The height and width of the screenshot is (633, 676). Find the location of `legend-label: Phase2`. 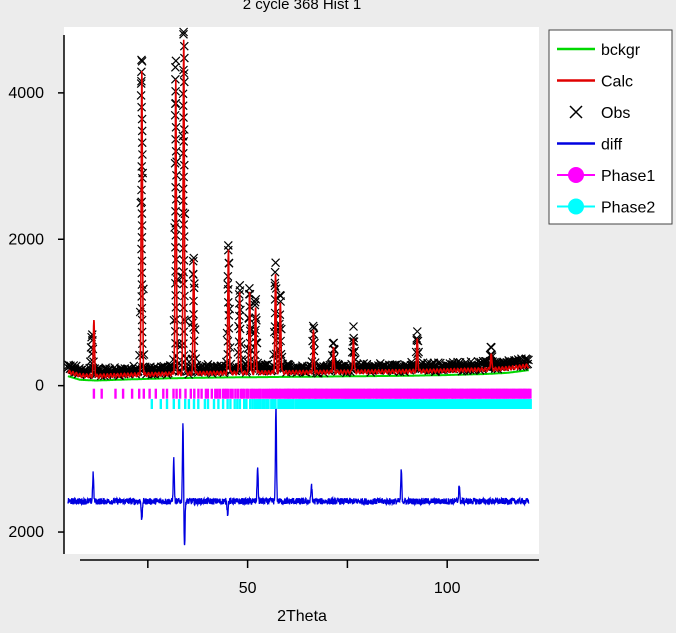

legend-label: Phase2 is located at coordinates (628, 208).